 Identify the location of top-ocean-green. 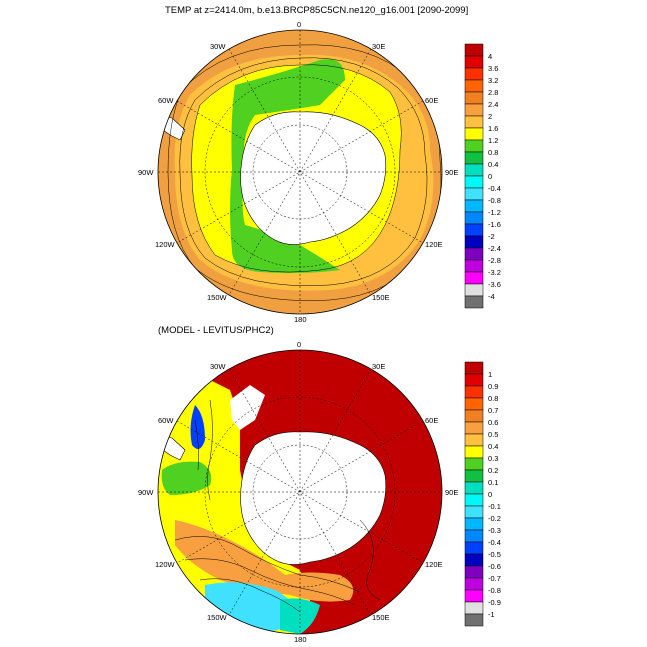
(287, 166).